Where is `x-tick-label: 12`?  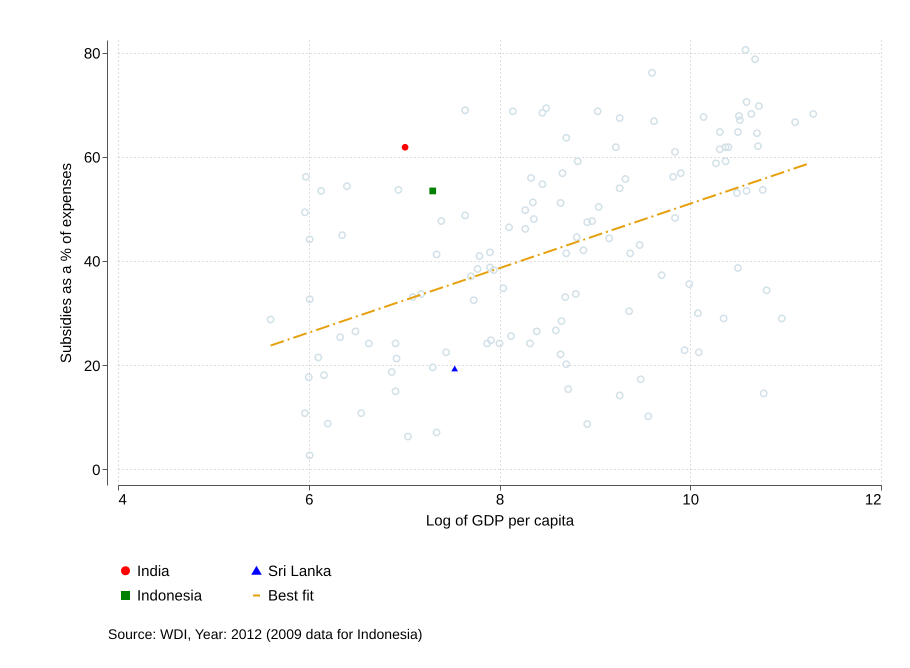 x-tick-label: 12 is located at coordinates (873, 500).